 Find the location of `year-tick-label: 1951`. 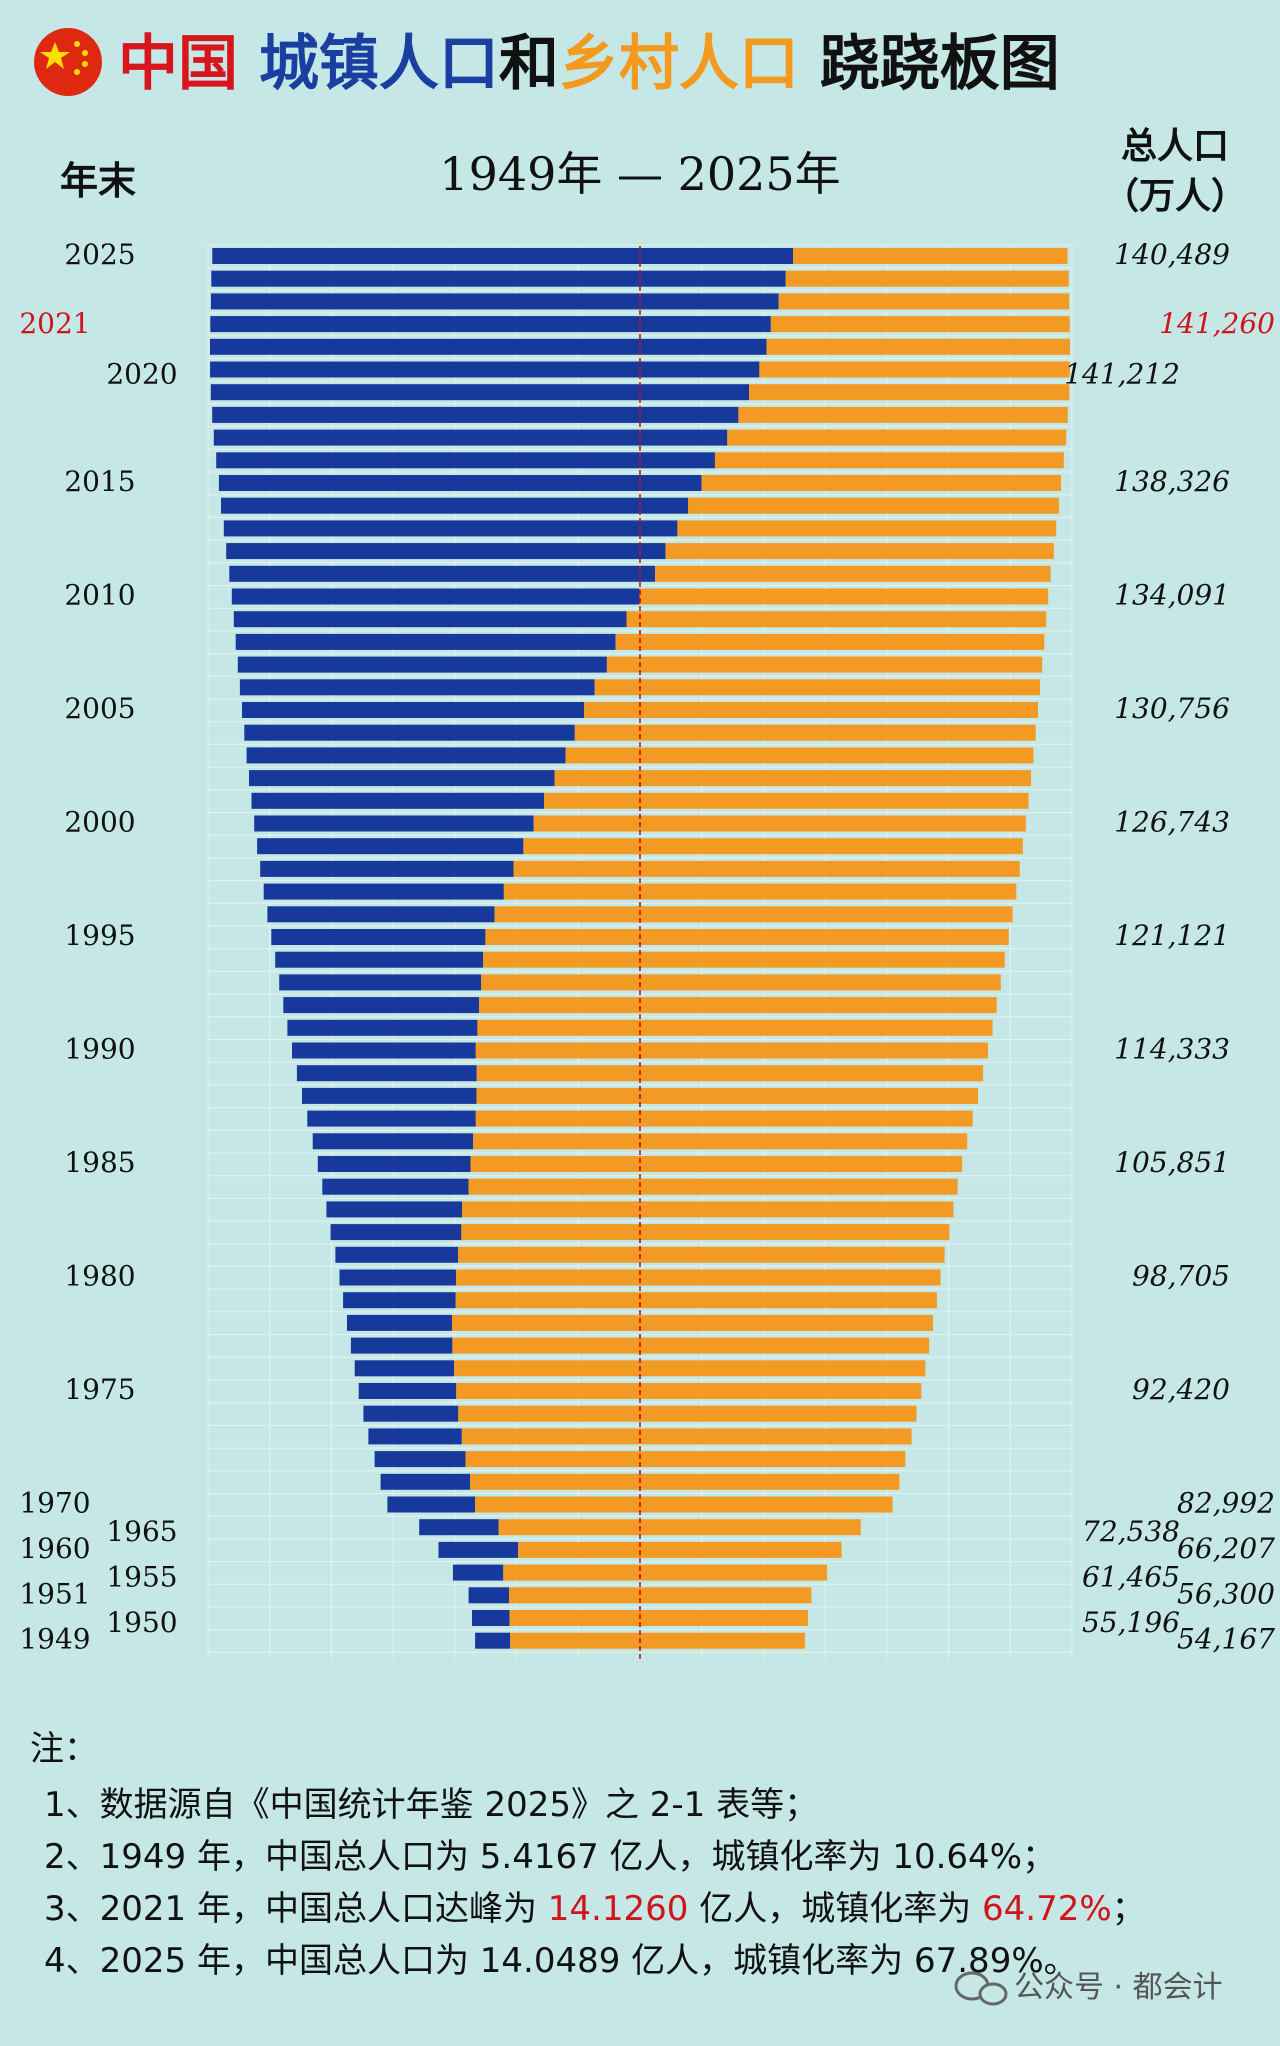

year-tick-label: 1951 is located at coordinates (54, 1593).